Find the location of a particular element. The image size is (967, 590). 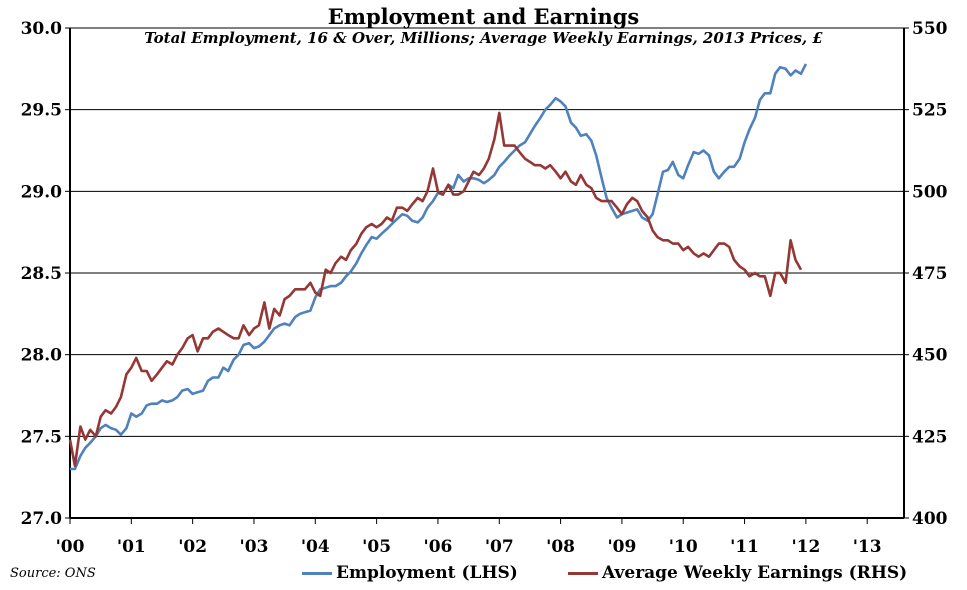

source-note: Source: ONS is located at coordinates (53, 573).